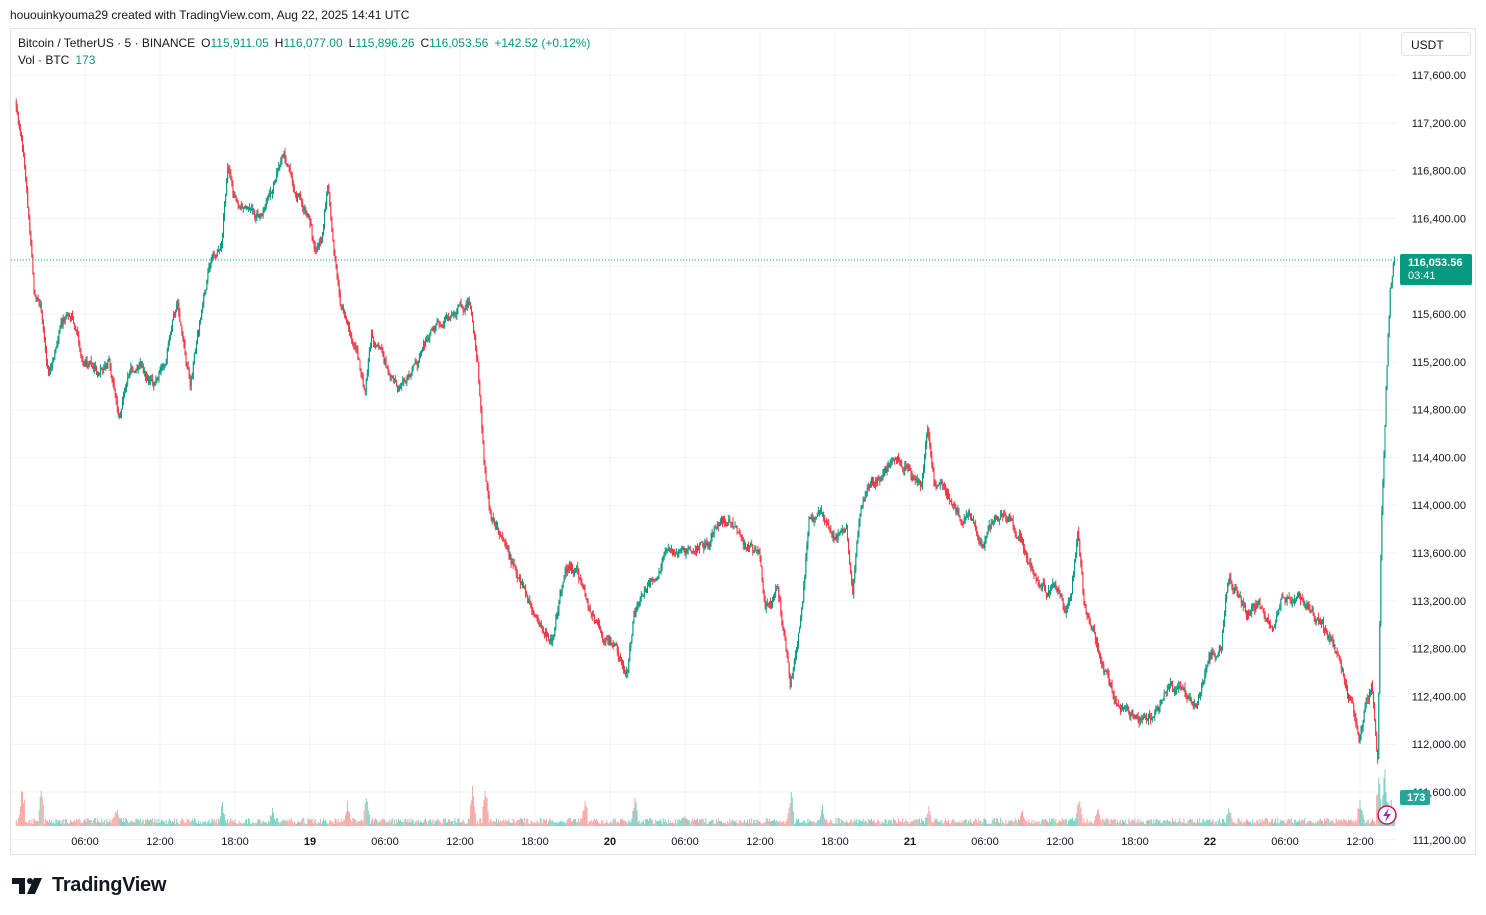 The height and width of the screenshot is (915, 1486). I want to click on currency-button: USDT, so click(1436, 44).